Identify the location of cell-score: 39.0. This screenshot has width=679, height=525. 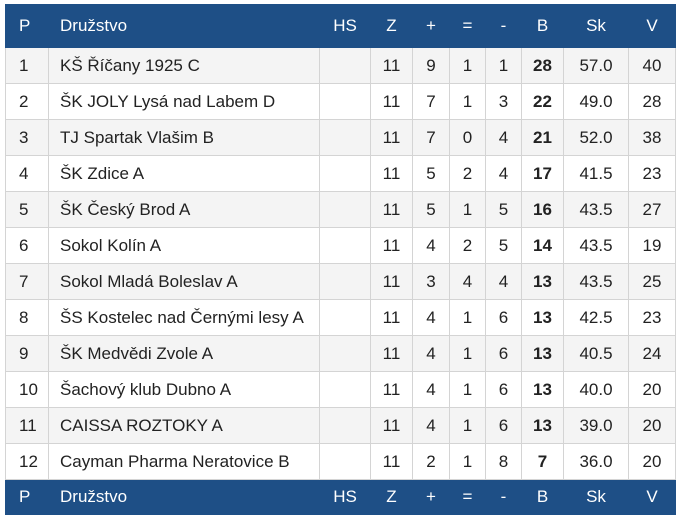
(596, 425).